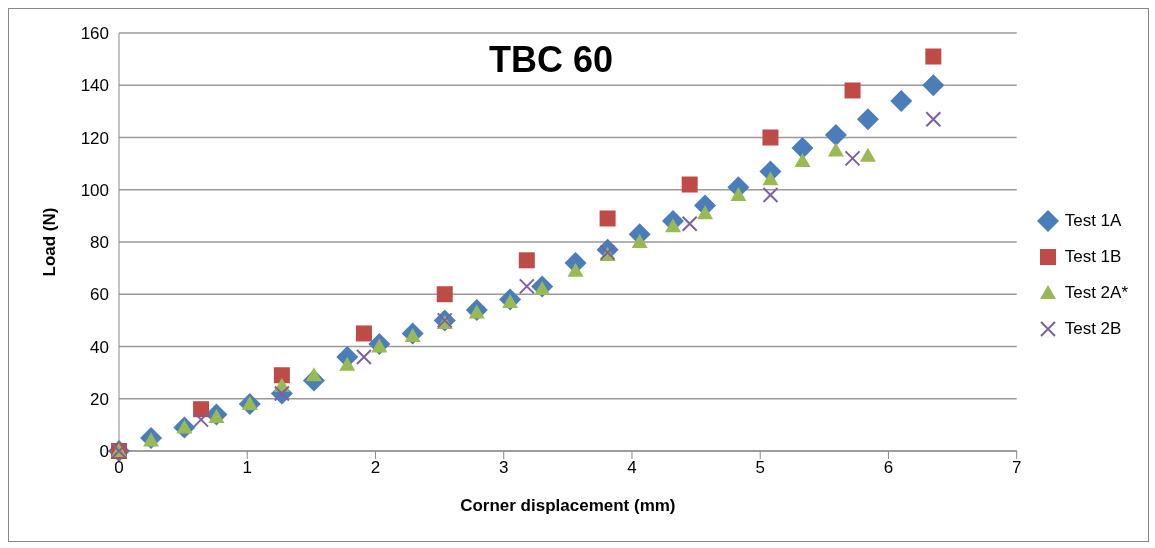  Describe the element at coordinates (632, 468) in the screenshot. I see `x-tick-label: 4` at that location.